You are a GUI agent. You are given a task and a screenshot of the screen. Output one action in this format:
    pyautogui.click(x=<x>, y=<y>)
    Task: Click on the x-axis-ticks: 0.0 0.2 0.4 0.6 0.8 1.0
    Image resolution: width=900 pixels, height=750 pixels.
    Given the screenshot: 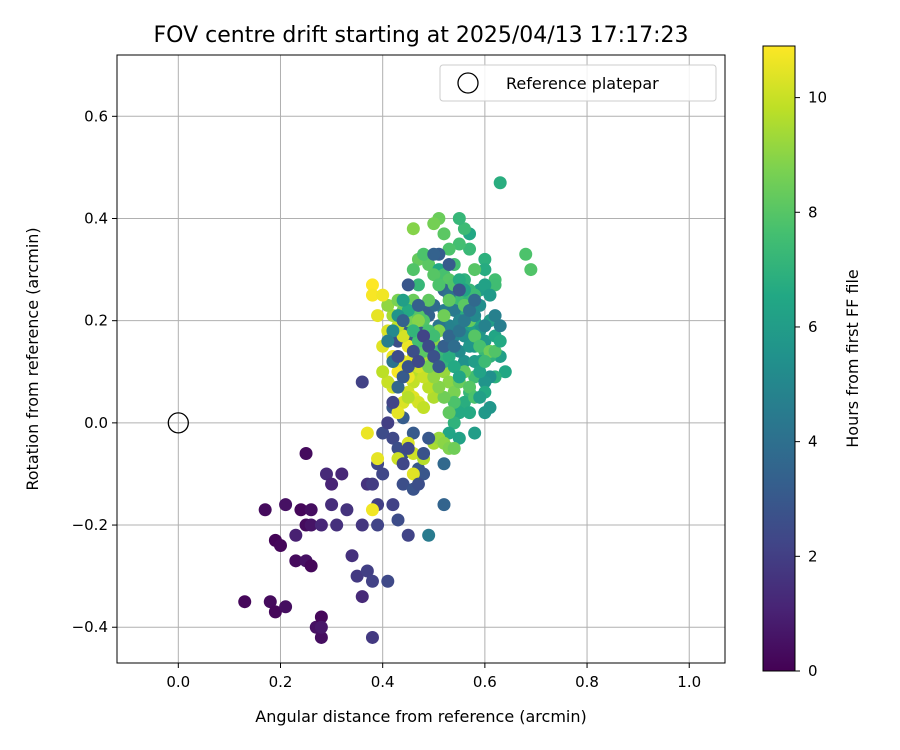 What is the action you would take?
    pyautogui.click(x=433, y=677)
    